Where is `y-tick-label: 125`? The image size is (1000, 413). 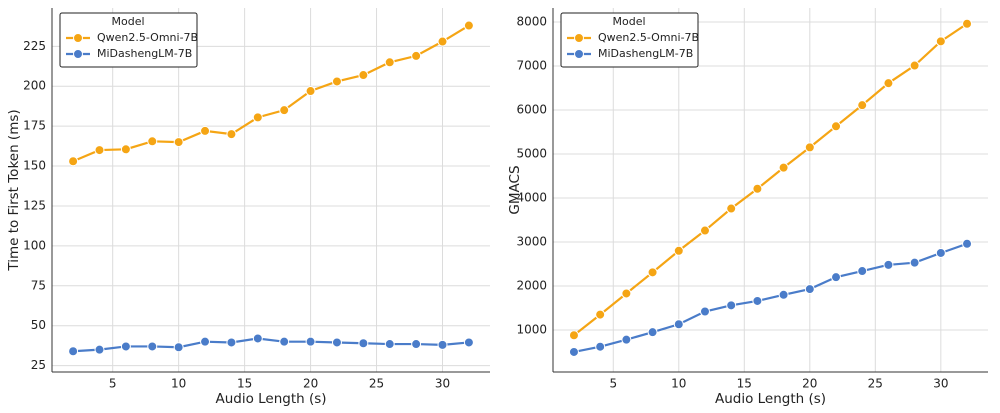
y-tick-label: 125 is located at coordinates (34, 205).